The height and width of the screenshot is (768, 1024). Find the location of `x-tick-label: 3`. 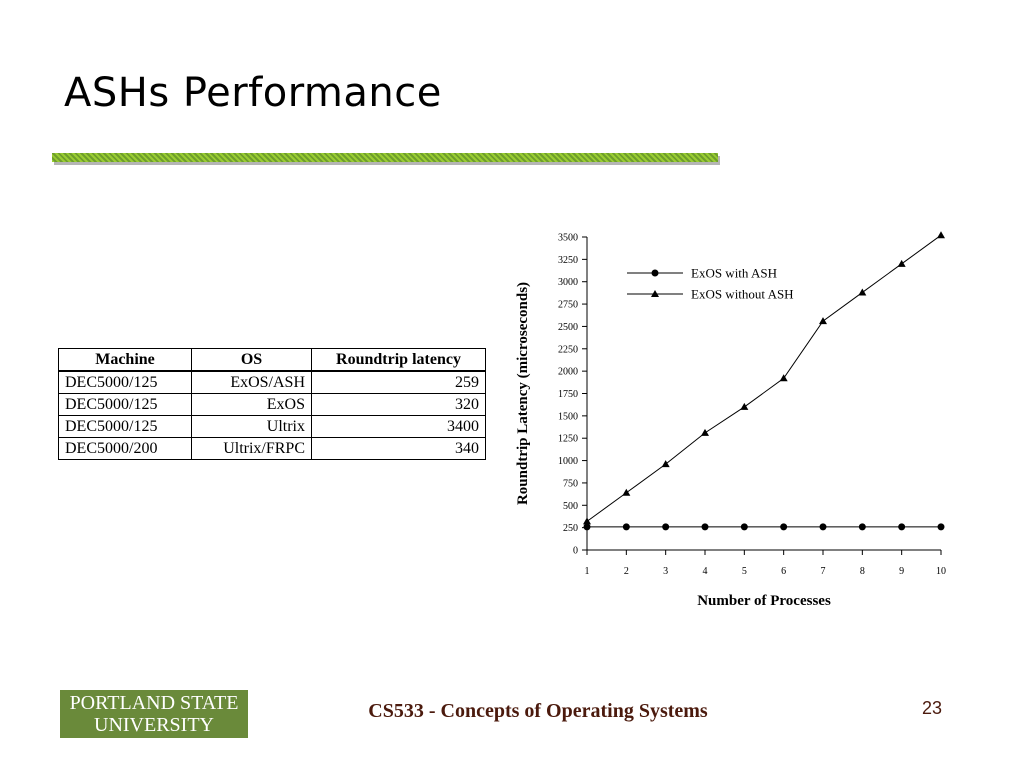

x-tick-label: 3 is located at coordinates (665, 571).